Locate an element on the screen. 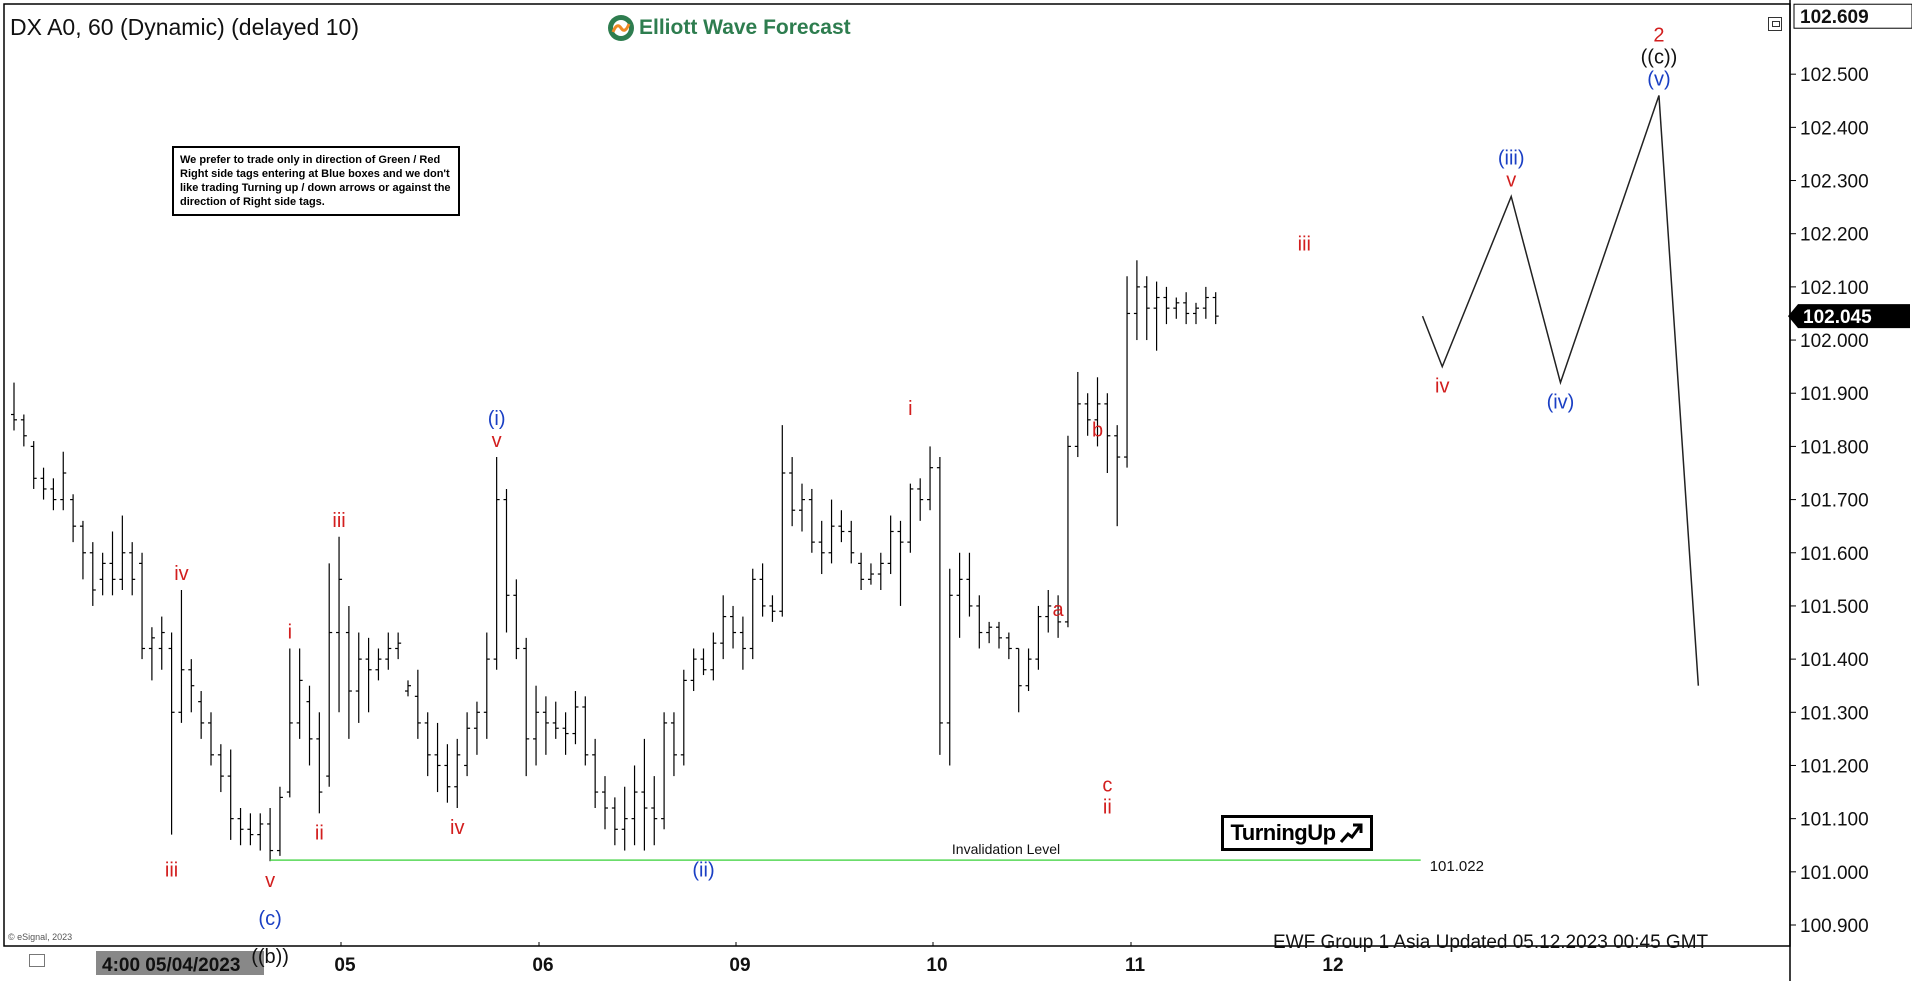 This screenshot has width=1912, height=981. y-tick-label: 101.500 is located at coordinates (1834, 607).